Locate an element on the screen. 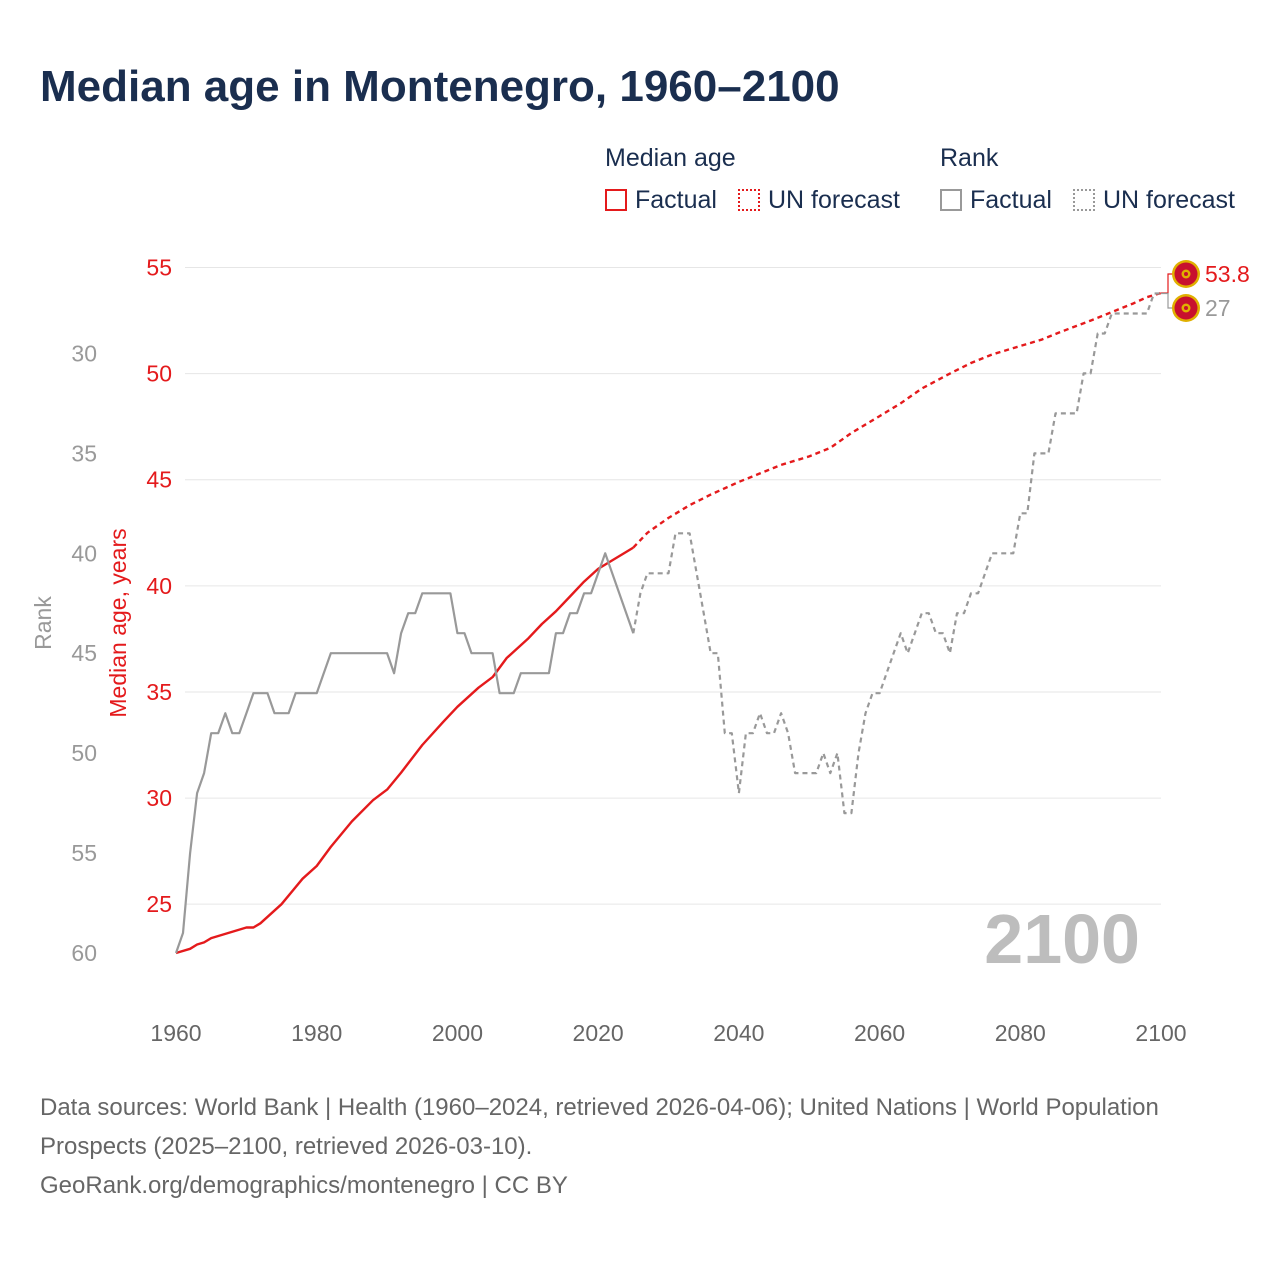 This screenshot has height=1280, width=1280. median-end-value: 53.8 is located at coordinates (1227, 274).